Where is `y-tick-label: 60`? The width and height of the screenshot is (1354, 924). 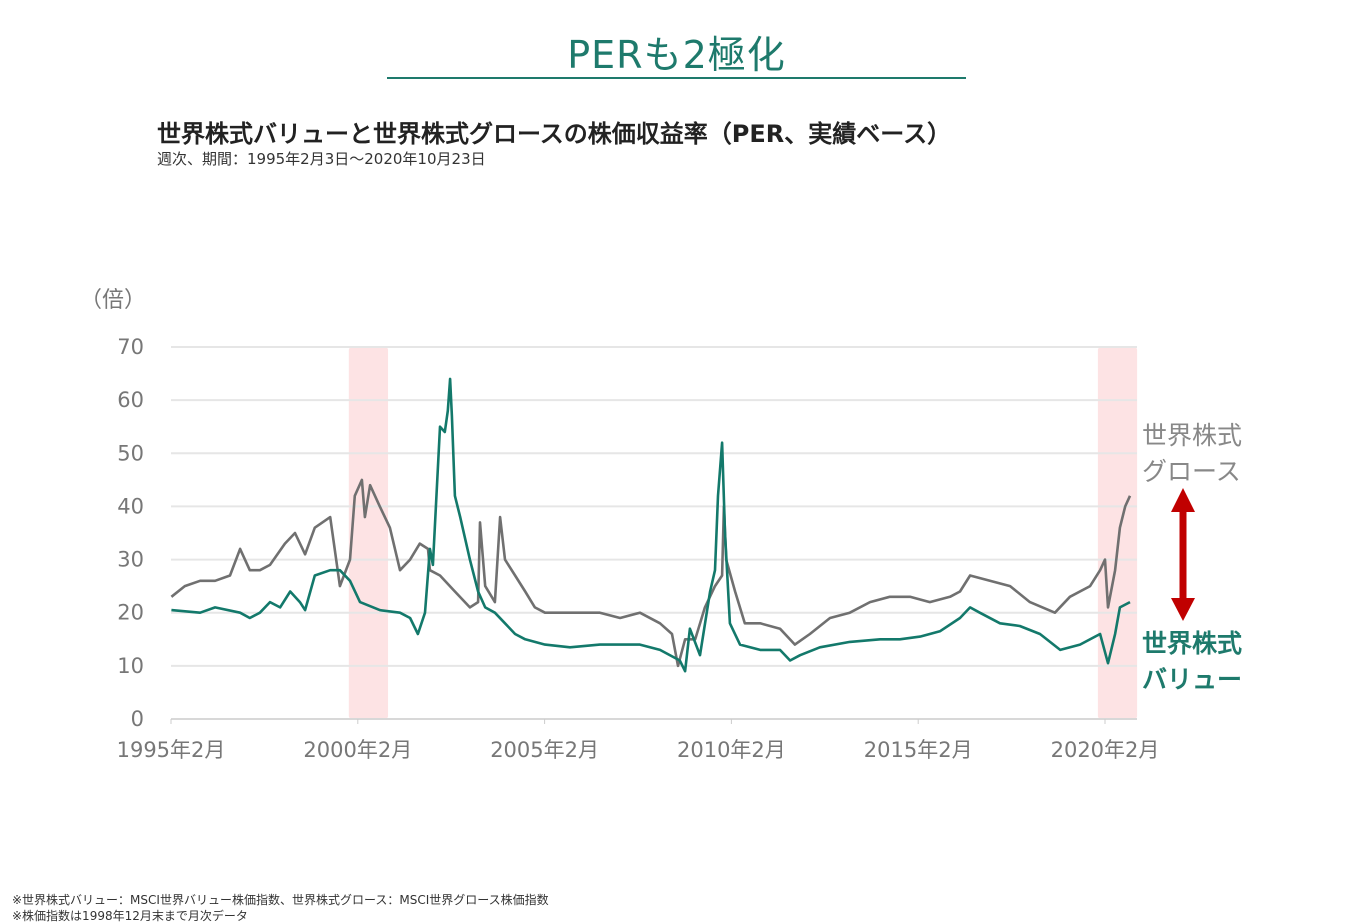 y-tick-label: 60 is located at coordinates (130, 400).